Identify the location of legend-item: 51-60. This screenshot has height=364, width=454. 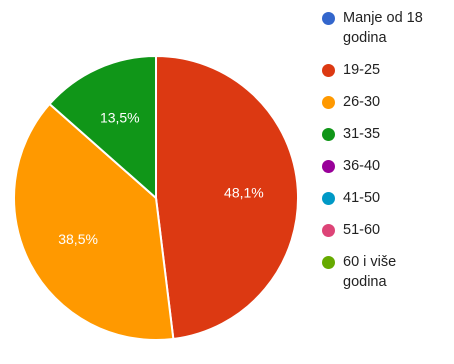
(387, 230).